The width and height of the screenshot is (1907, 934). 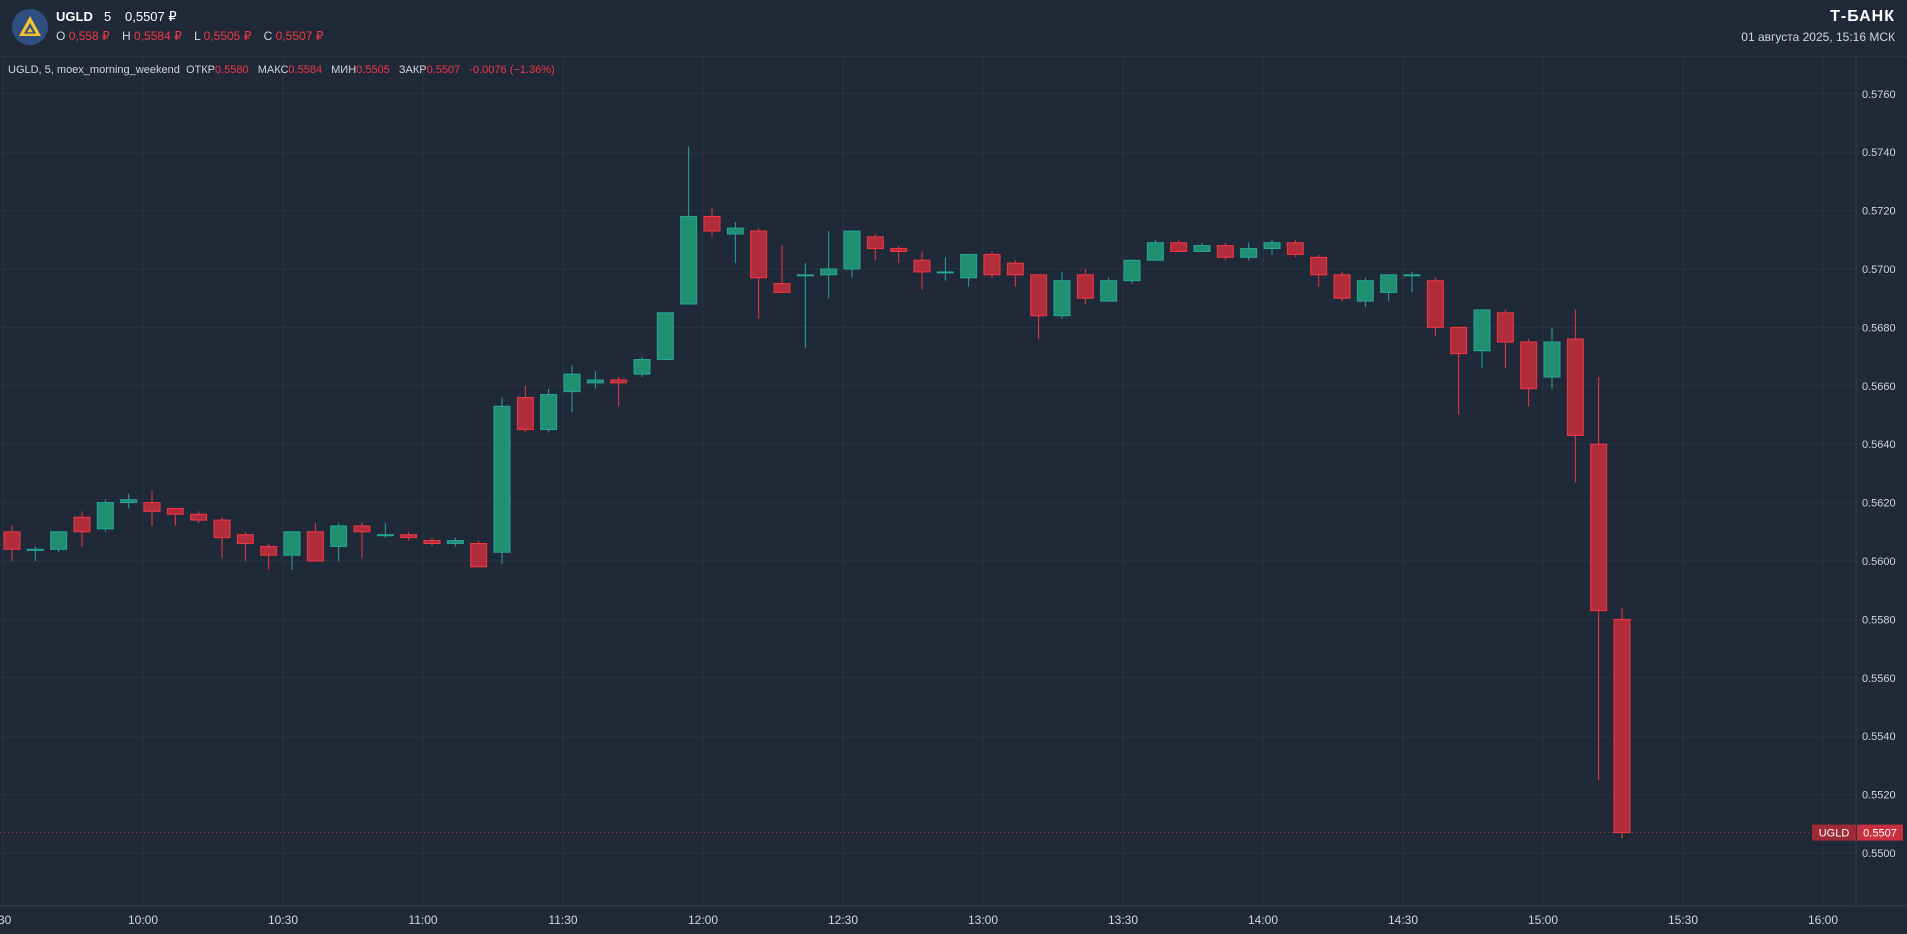 I want to click on x-tick-label: 13:00, so click(x=983, y=920).